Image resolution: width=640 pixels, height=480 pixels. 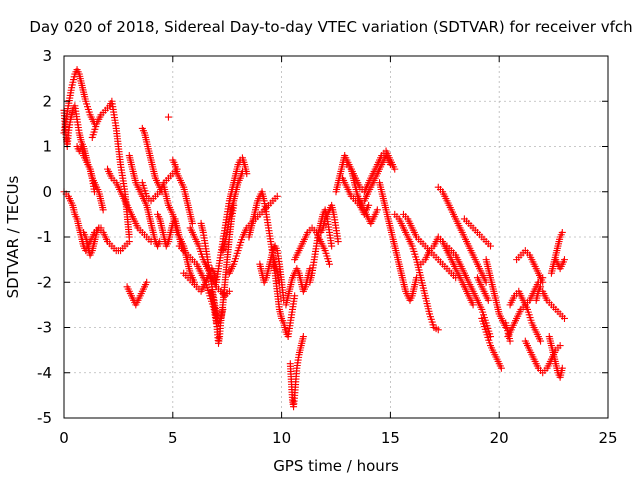 I want to click on x-tick-label: 0, so click(x=64, y=438).